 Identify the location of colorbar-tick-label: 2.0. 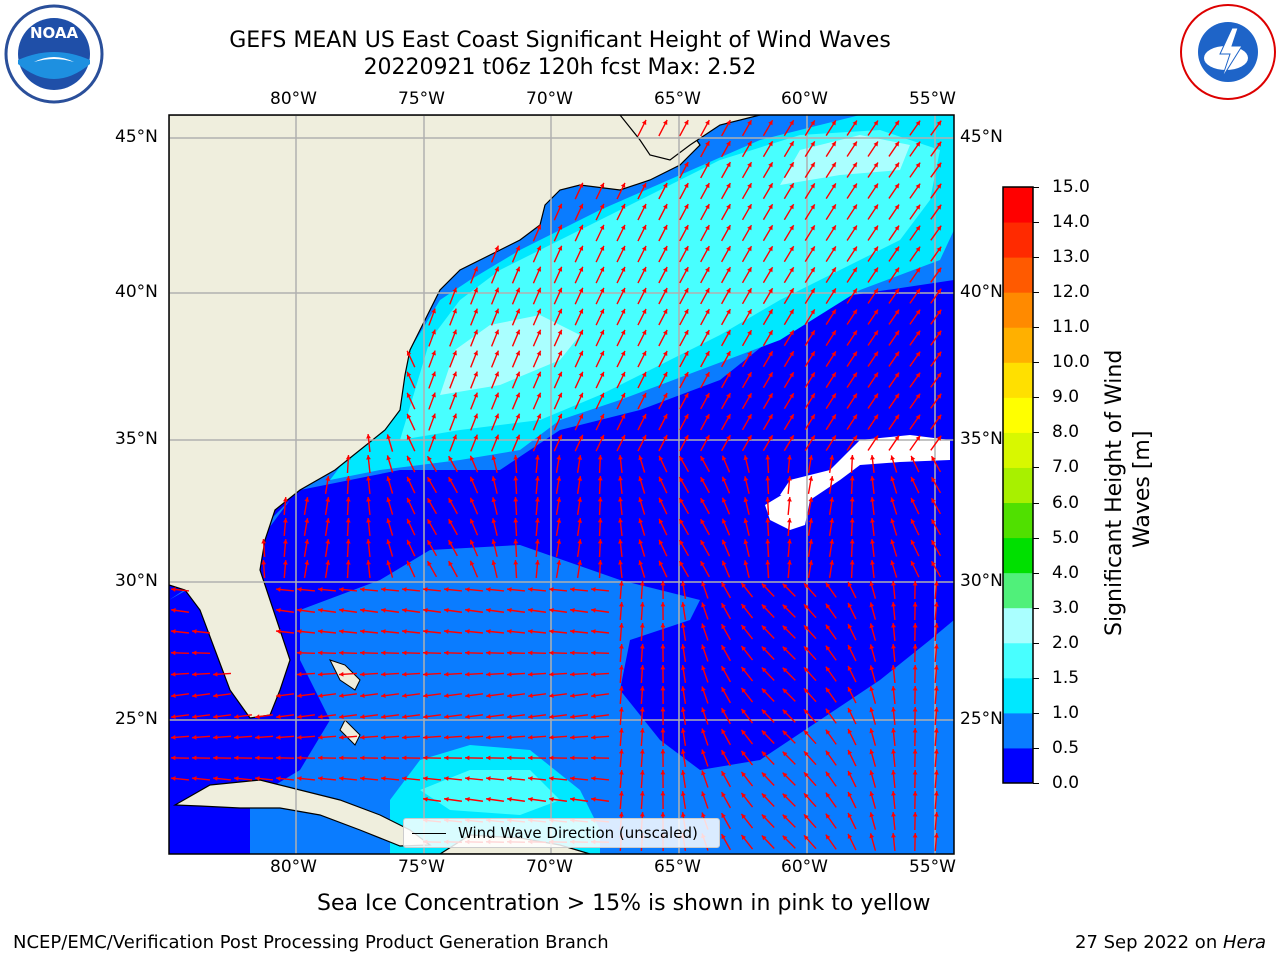
(1066, 642).